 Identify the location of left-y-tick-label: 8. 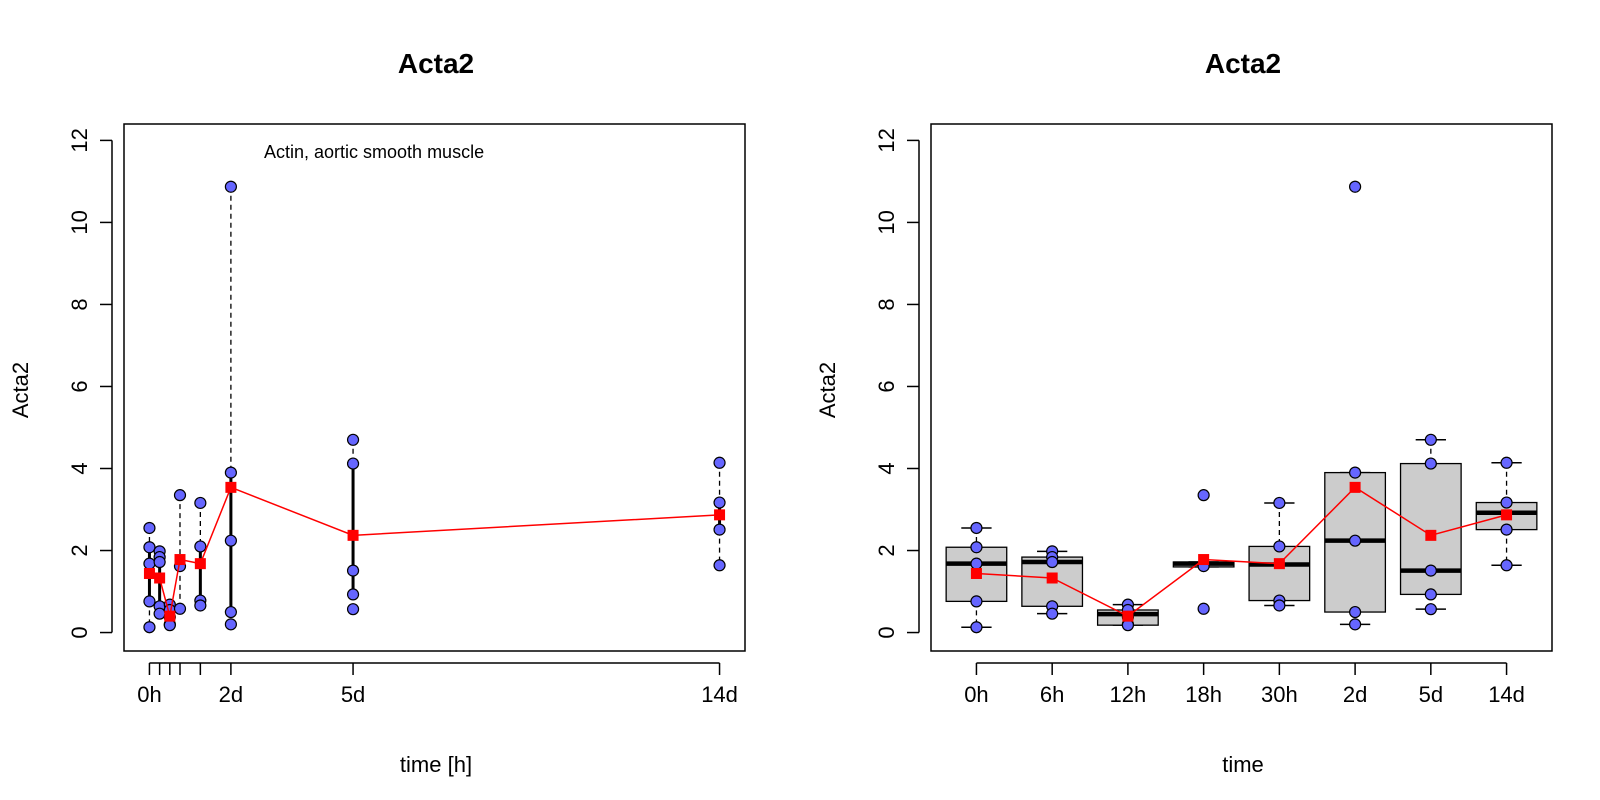
(79, 304).